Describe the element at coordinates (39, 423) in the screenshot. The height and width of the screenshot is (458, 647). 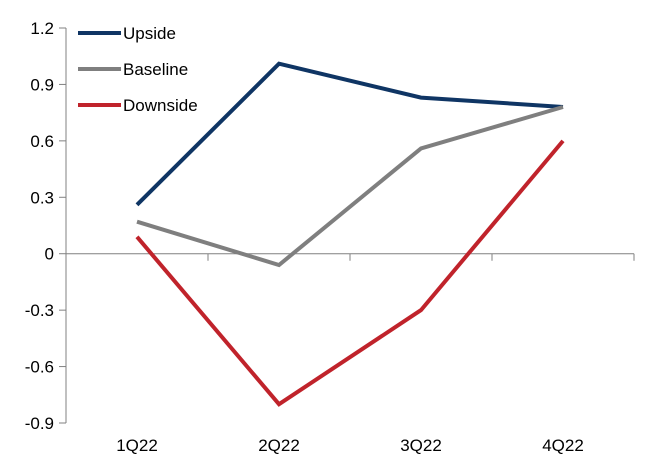
I see `y-tick-label: -0.9` at that location.